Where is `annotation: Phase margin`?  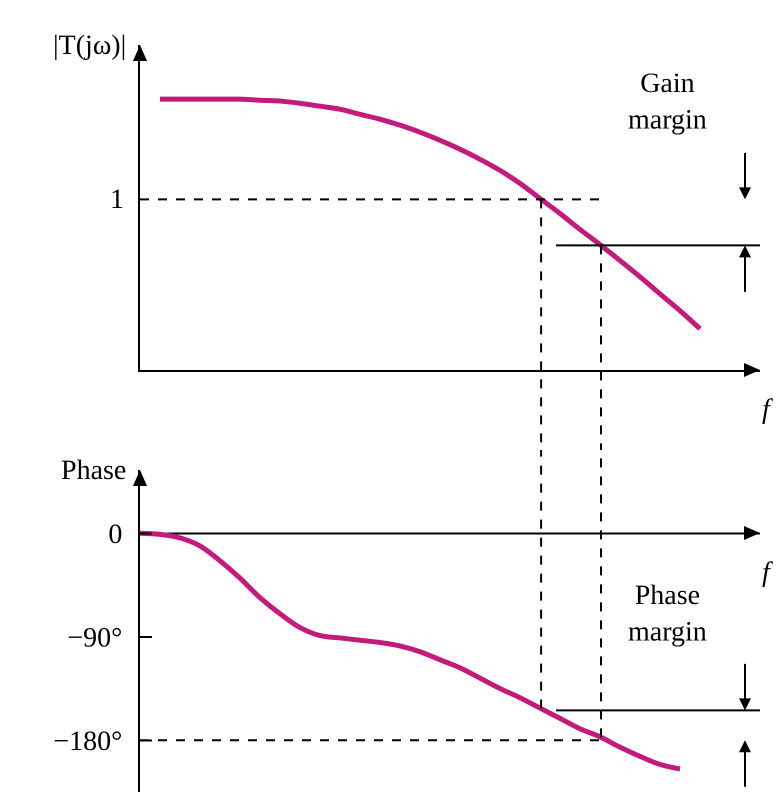
annotation: Phase margin is located at coordinates (667, 614).